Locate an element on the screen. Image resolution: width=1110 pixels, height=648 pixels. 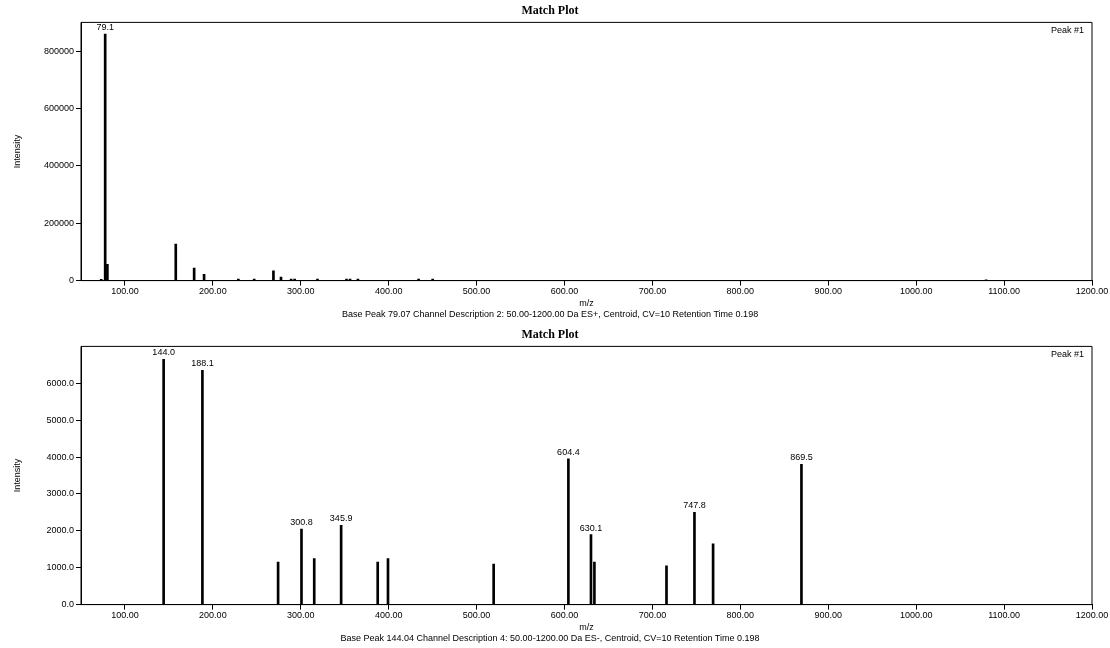
y-tick-label: 0.0 is located at coordinates (67, 604).